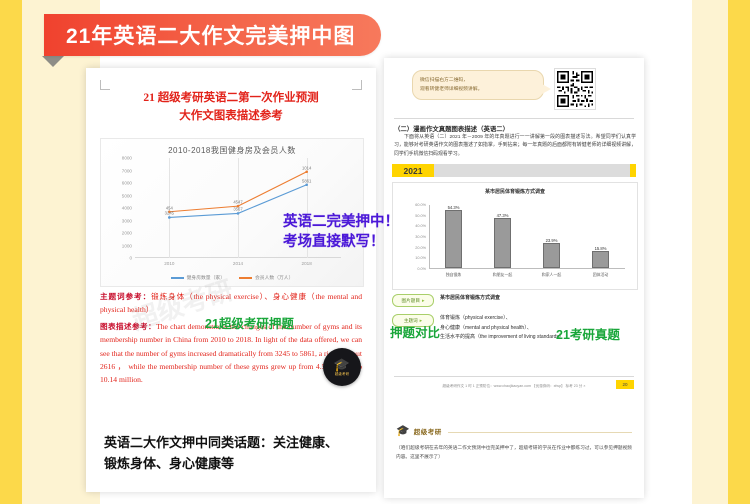 This screenshot has height=504, width=750. What do you see at coordinates (306, 263) in the screenshot?
I see `line-chart-x-tick: 2018` at bounding box center [306, 263].